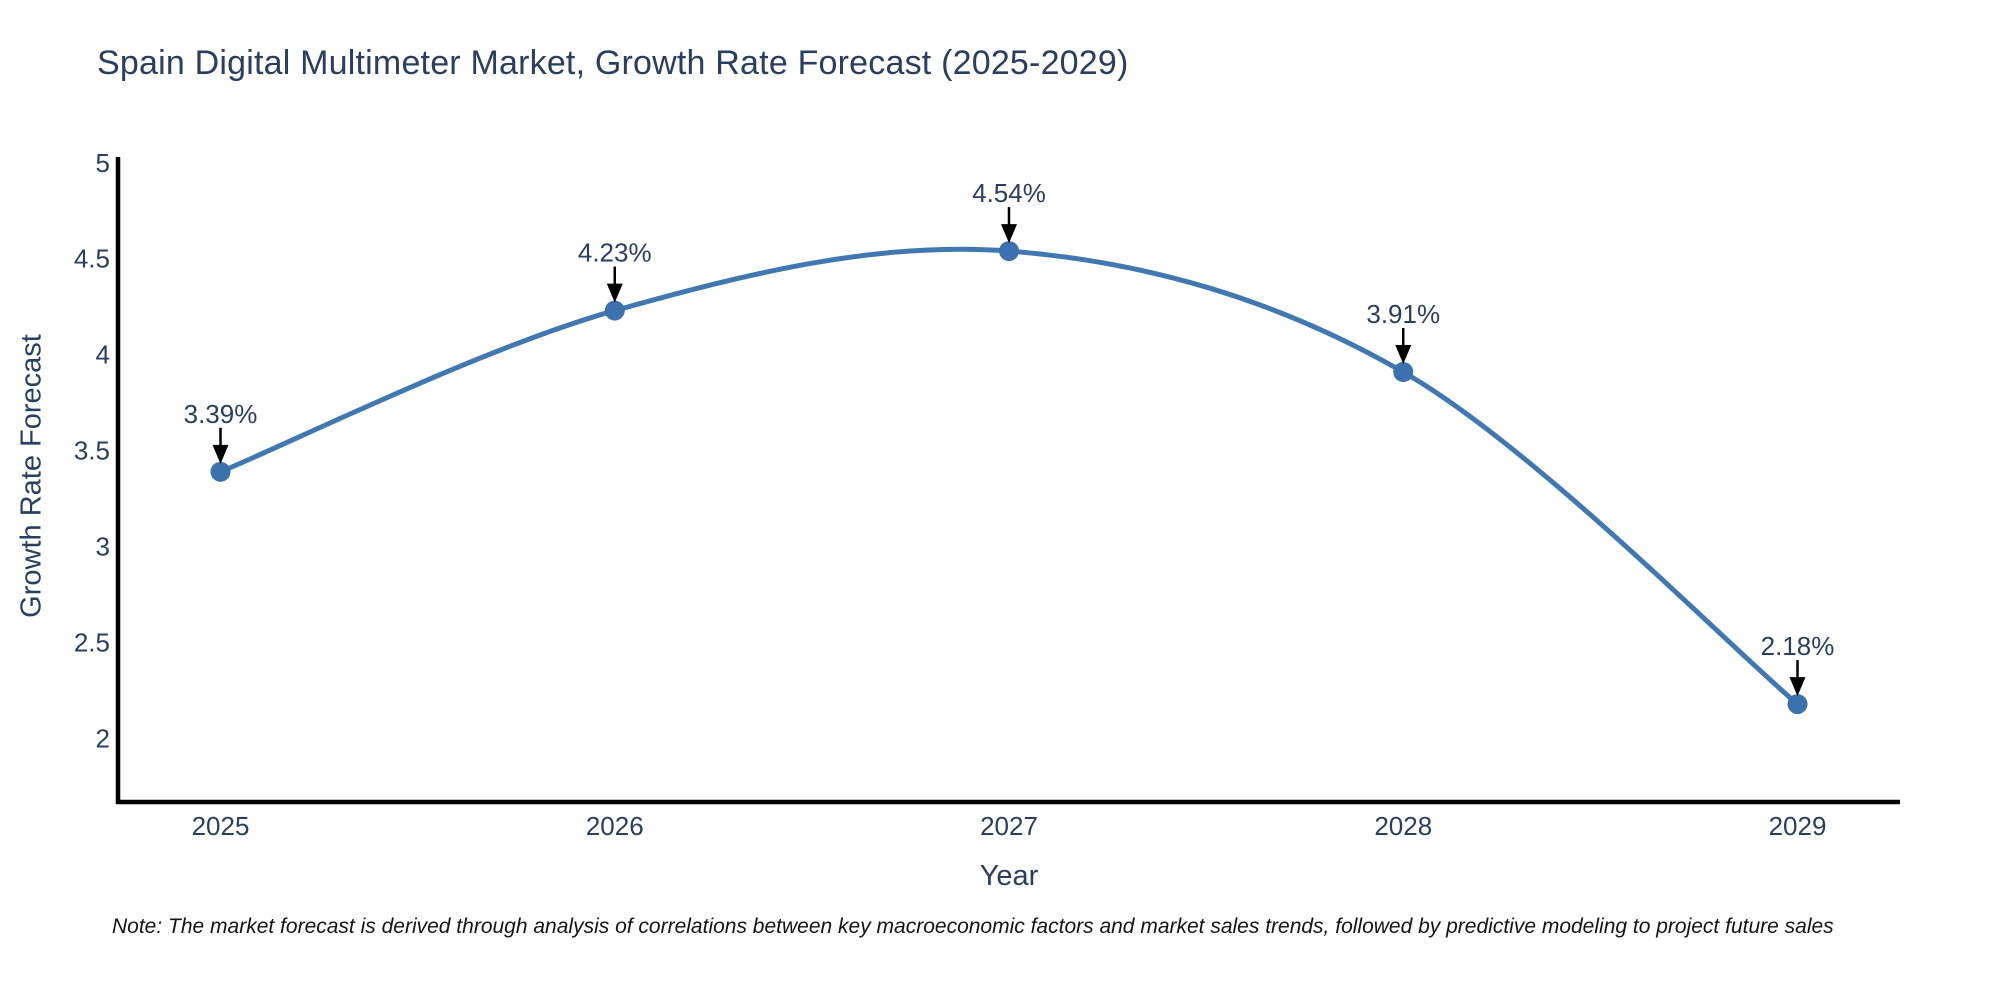 Image resolution: width=2000 pixels, height=1000 pixels. Describe the element at coordinates (1403, 314) in the screenshot. I see `annotation-label: 3.91%` at that location.